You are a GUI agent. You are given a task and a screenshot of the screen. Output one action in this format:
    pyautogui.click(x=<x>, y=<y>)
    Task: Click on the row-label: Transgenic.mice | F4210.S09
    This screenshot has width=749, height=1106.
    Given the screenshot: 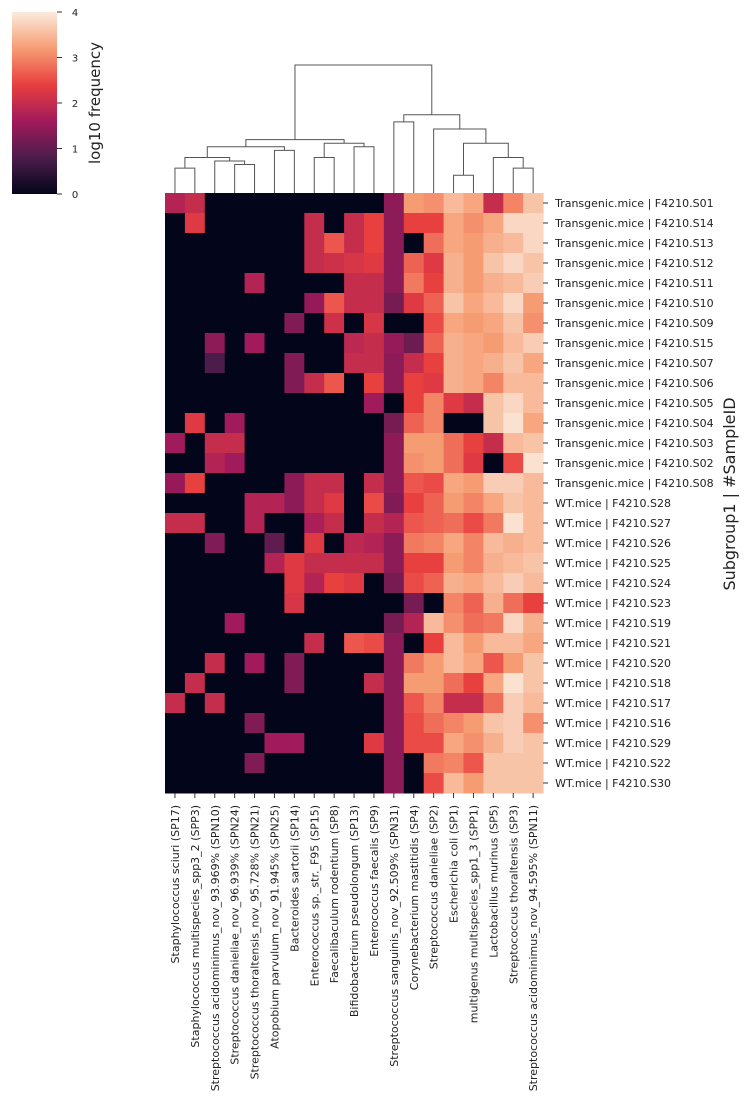 What is the action you would take?
    pyautogui.click(x=633, y=323)
    